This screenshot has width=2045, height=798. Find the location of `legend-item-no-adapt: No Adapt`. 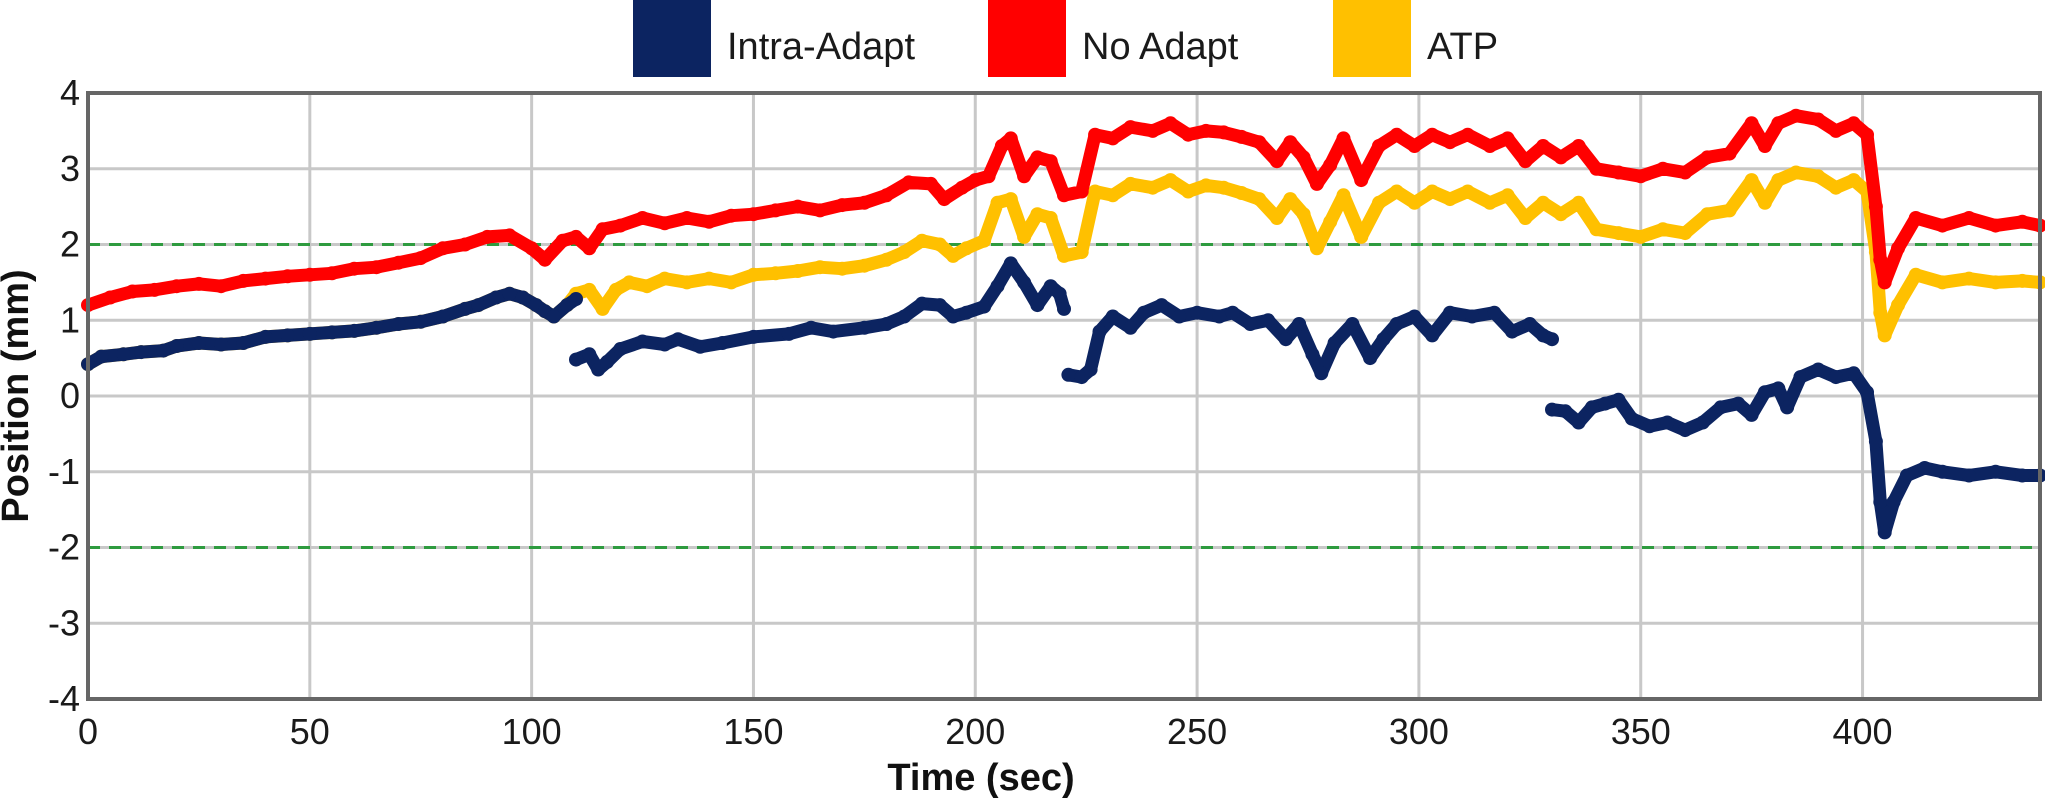

legend-item-no-adapt: No Adapt is located at coordinates (1113, 38).